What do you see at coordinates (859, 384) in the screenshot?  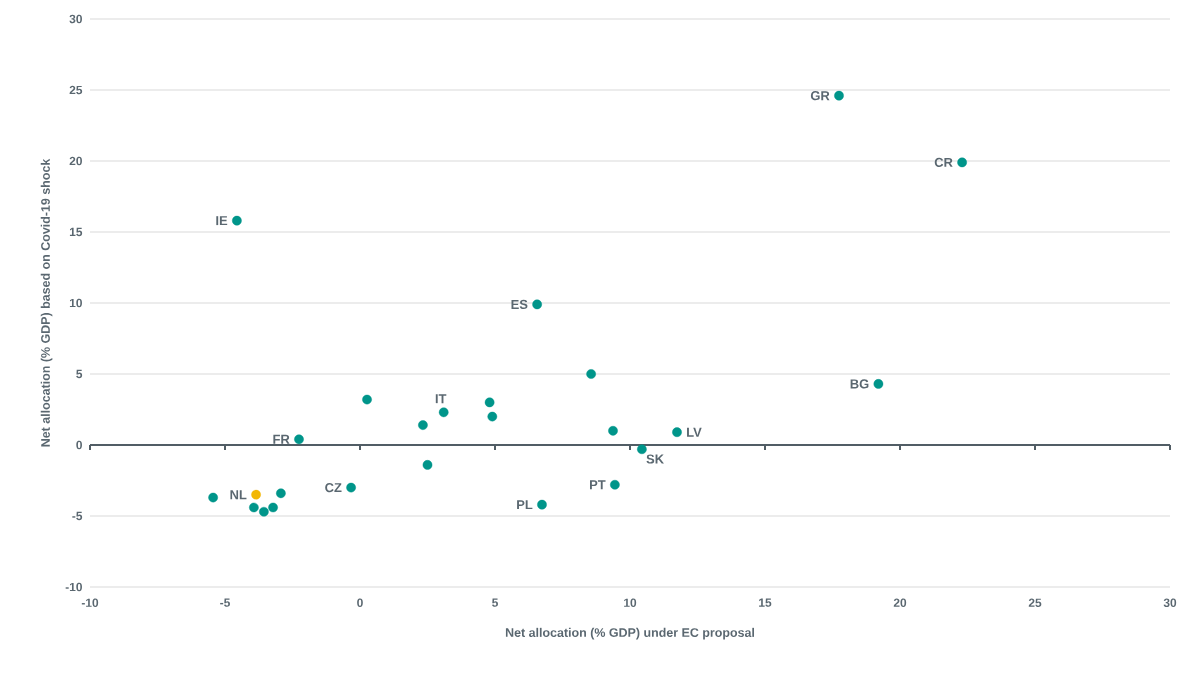 I see `annotation: BG` at bounding box center [859, 384].